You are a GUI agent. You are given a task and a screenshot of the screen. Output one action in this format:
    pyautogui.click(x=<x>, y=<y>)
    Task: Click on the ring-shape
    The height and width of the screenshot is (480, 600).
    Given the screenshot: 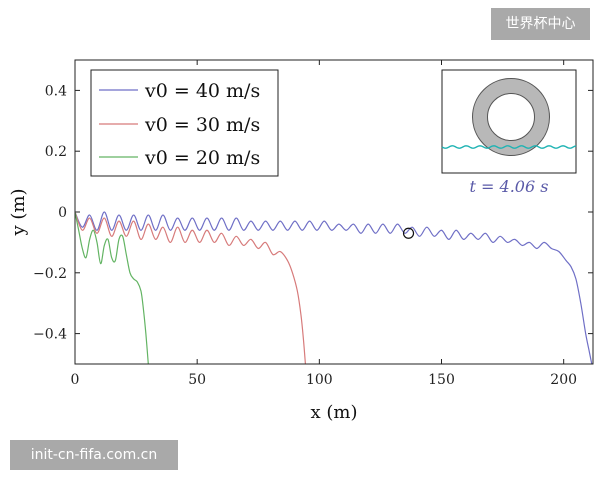 What is the action you would take?
    pyautogui.click(x=511, y=117)
    